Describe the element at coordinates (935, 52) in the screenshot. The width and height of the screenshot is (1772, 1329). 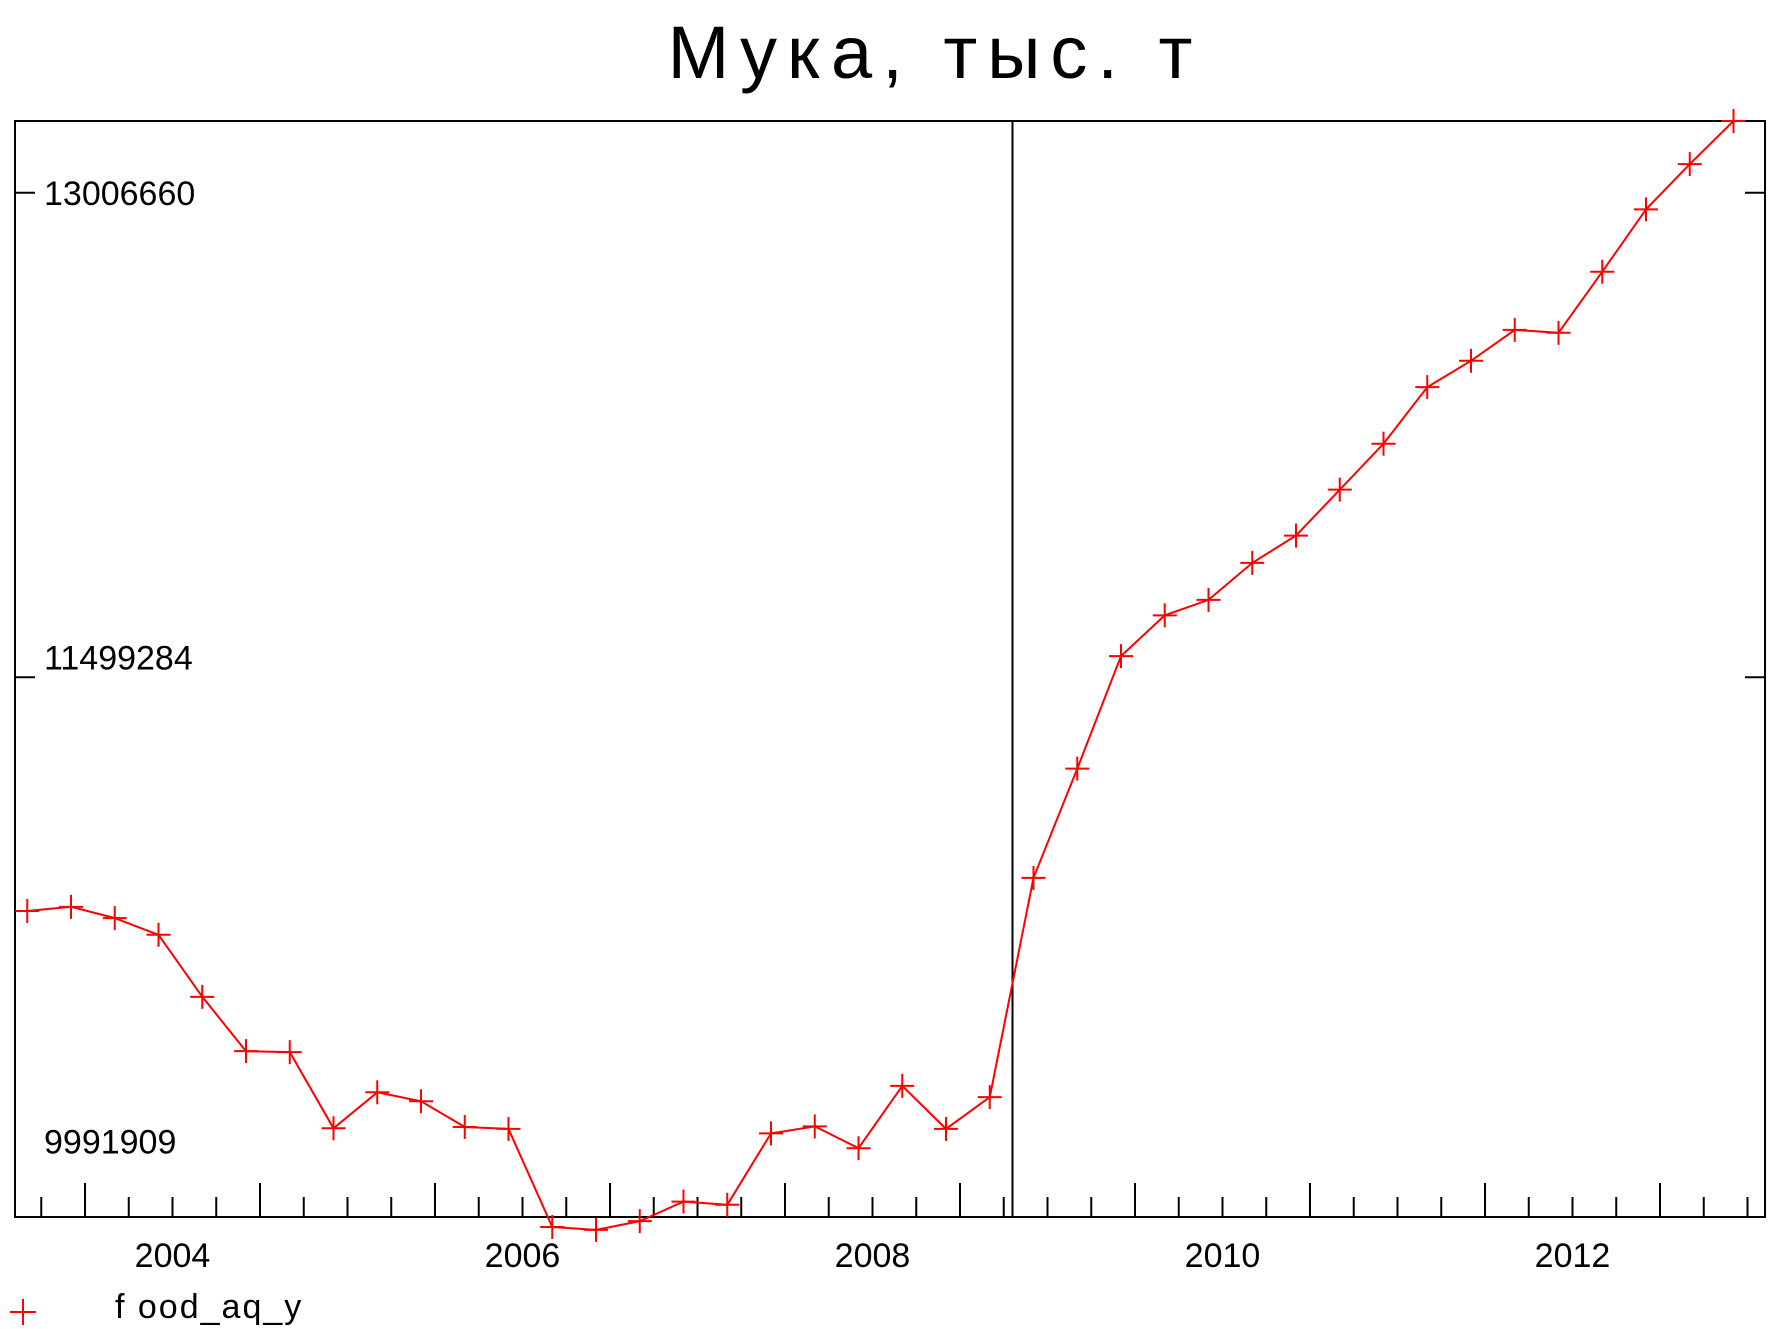
I see `chart-title: Мука, тыс. т` at that location.